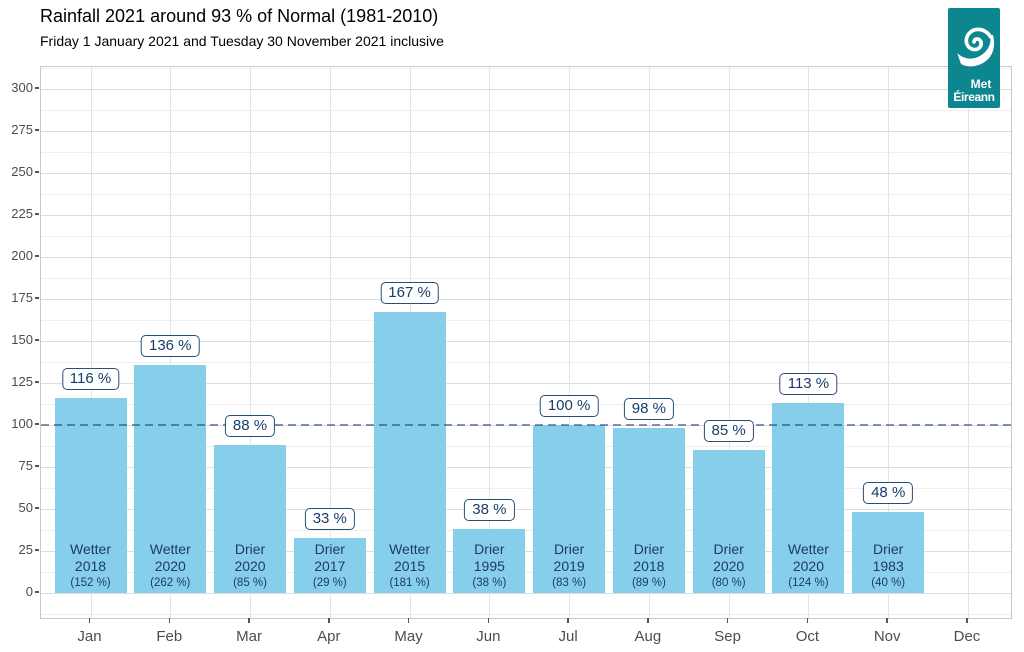 The width and height of the screenshot is (1024, 652). What do you see at coordinates (807, 636) in the screenshot?
I see `x-tick-label-oct: Oct` at bounding box center [807, 636].